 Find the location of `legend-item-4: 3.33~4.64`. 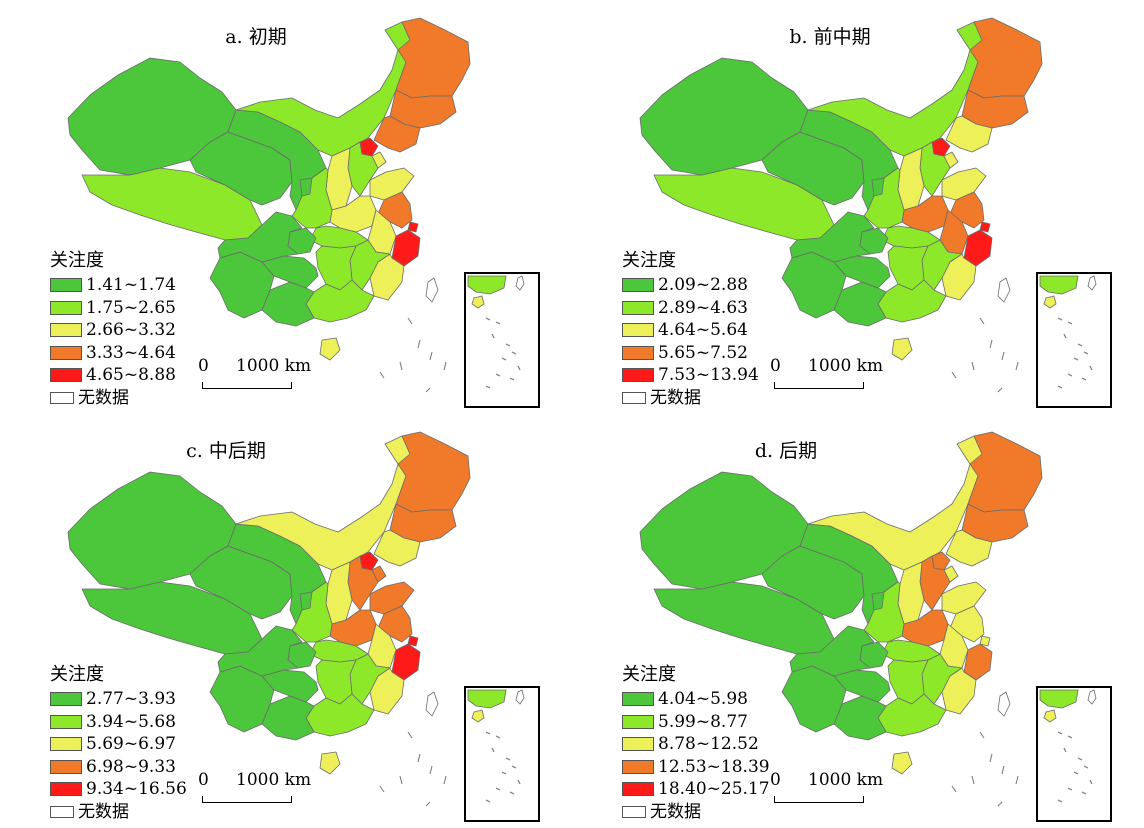

legend-item-4: 3.33~4.64 is located at coordinates (113, 353).